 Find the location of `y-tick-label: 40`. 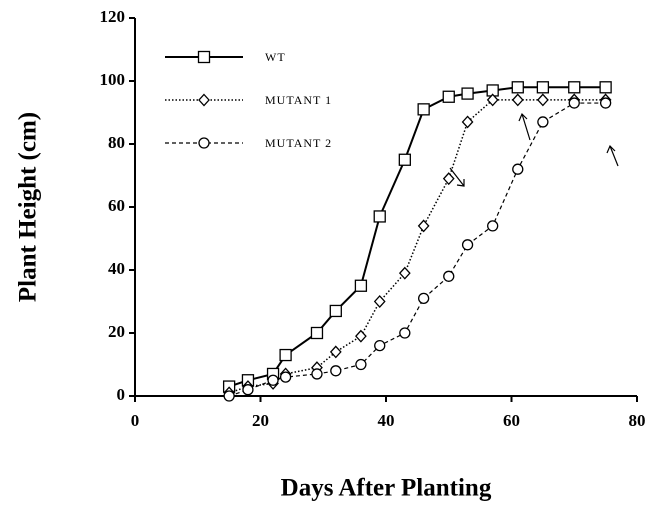

y-tick-label: 40 is located at coordinates (116, 268).